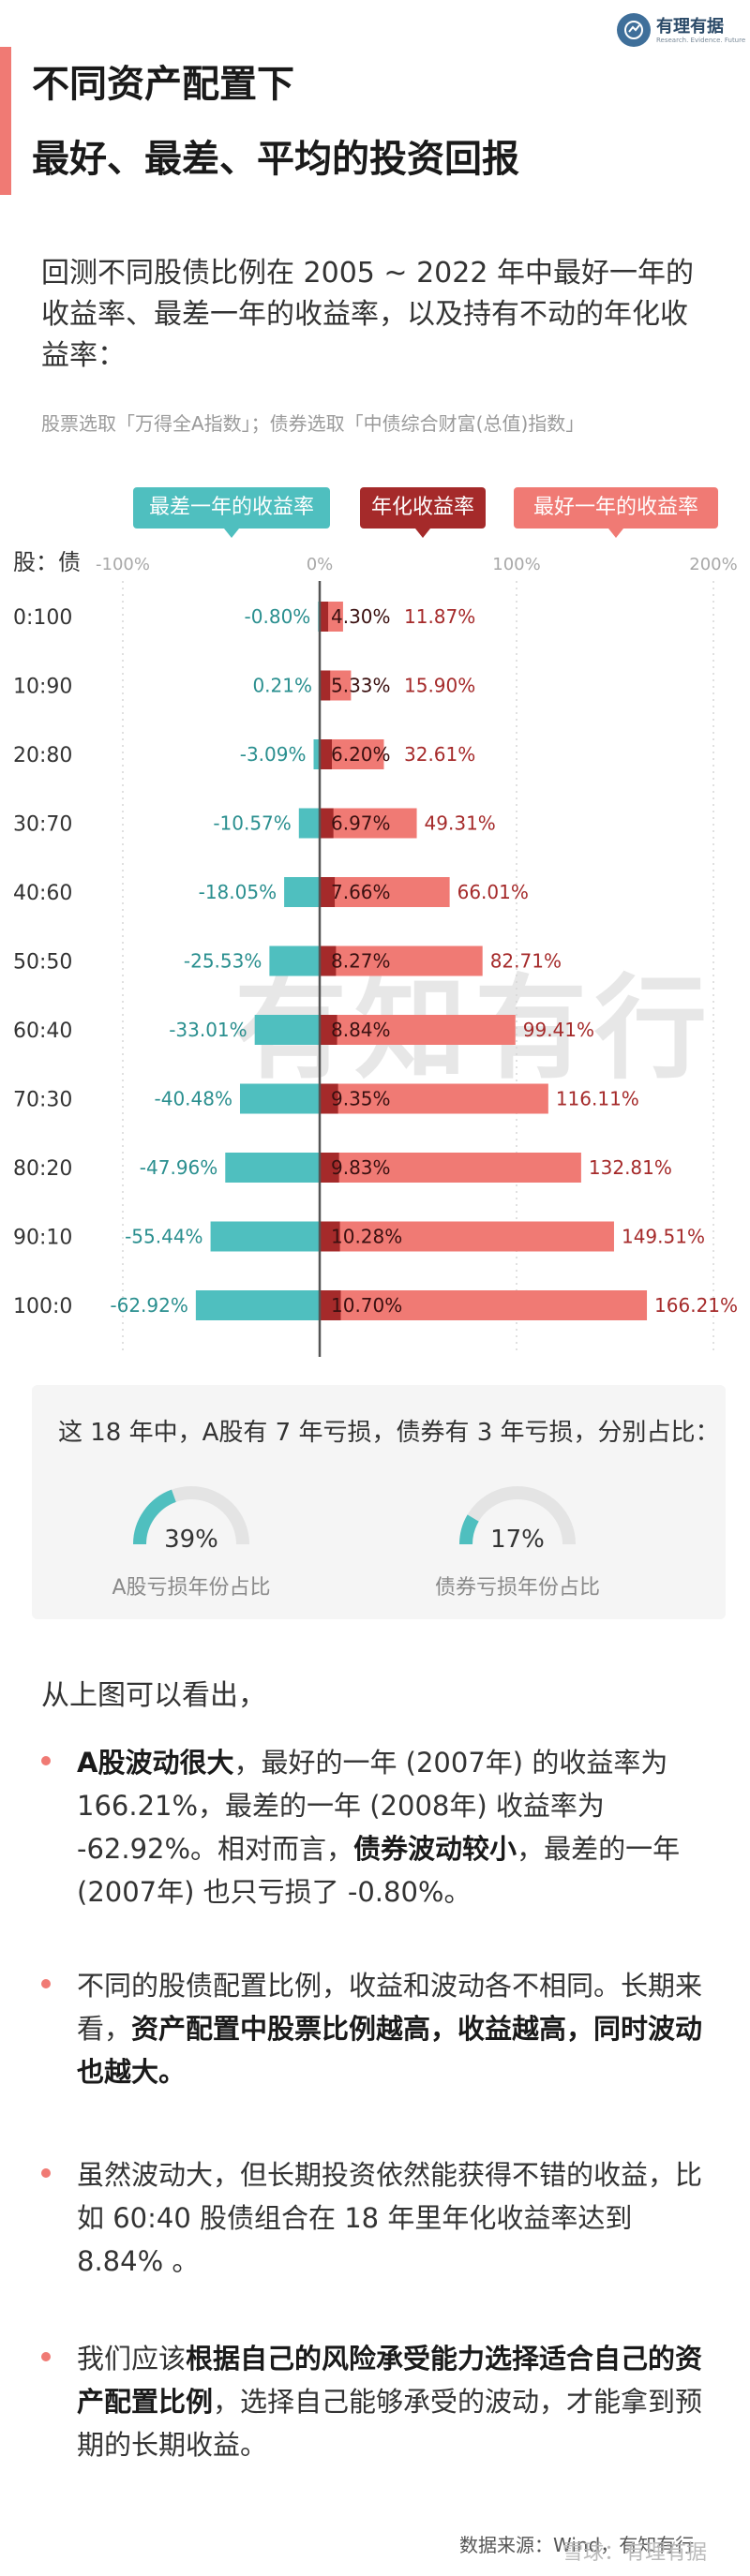 The height and width of the screenshot is (2576, 750). What do you see at coordinates (713, 564) in the screenshot?
I see `x-tick-label: 200%` at bounding box center [713, 564].